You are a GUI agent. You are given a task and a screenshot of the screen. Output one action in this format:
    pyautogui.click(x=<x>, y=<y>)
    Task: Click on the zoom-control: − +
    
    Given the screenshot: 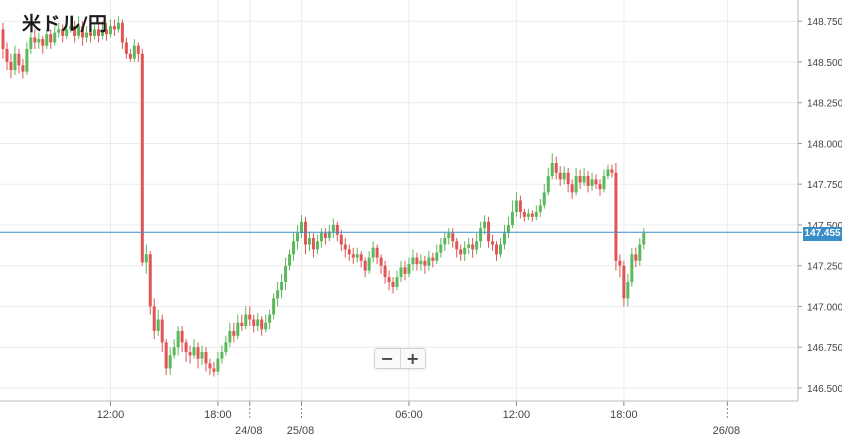 What is the action you would take?
    pyautogui.click(x=400, y=358)
    